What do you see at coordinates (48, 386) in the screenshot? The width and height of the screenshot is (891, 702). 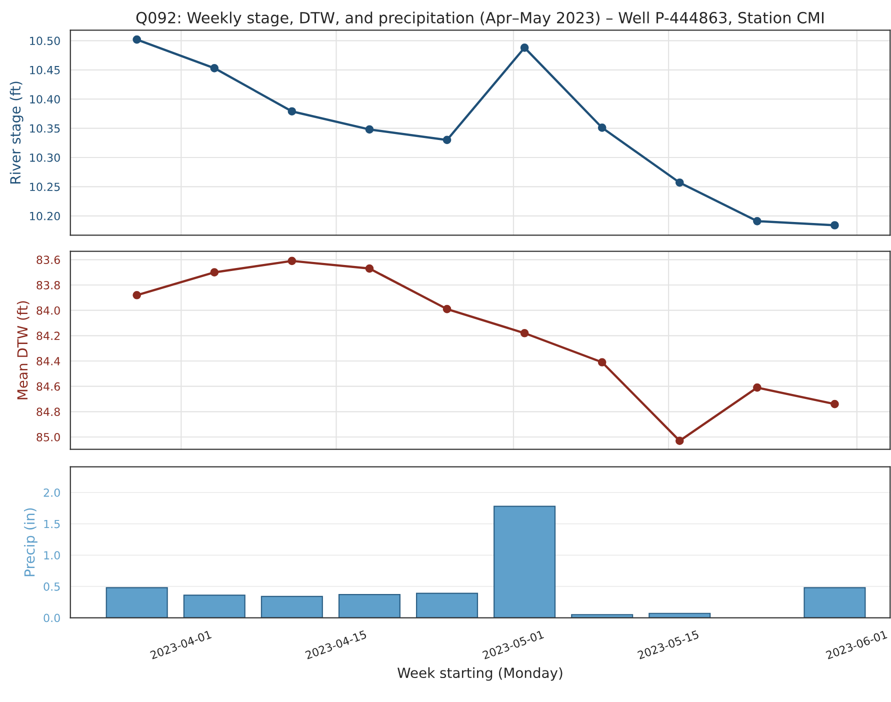 I see `y-tick-label: 84.6` at bounding box center [48, 386].